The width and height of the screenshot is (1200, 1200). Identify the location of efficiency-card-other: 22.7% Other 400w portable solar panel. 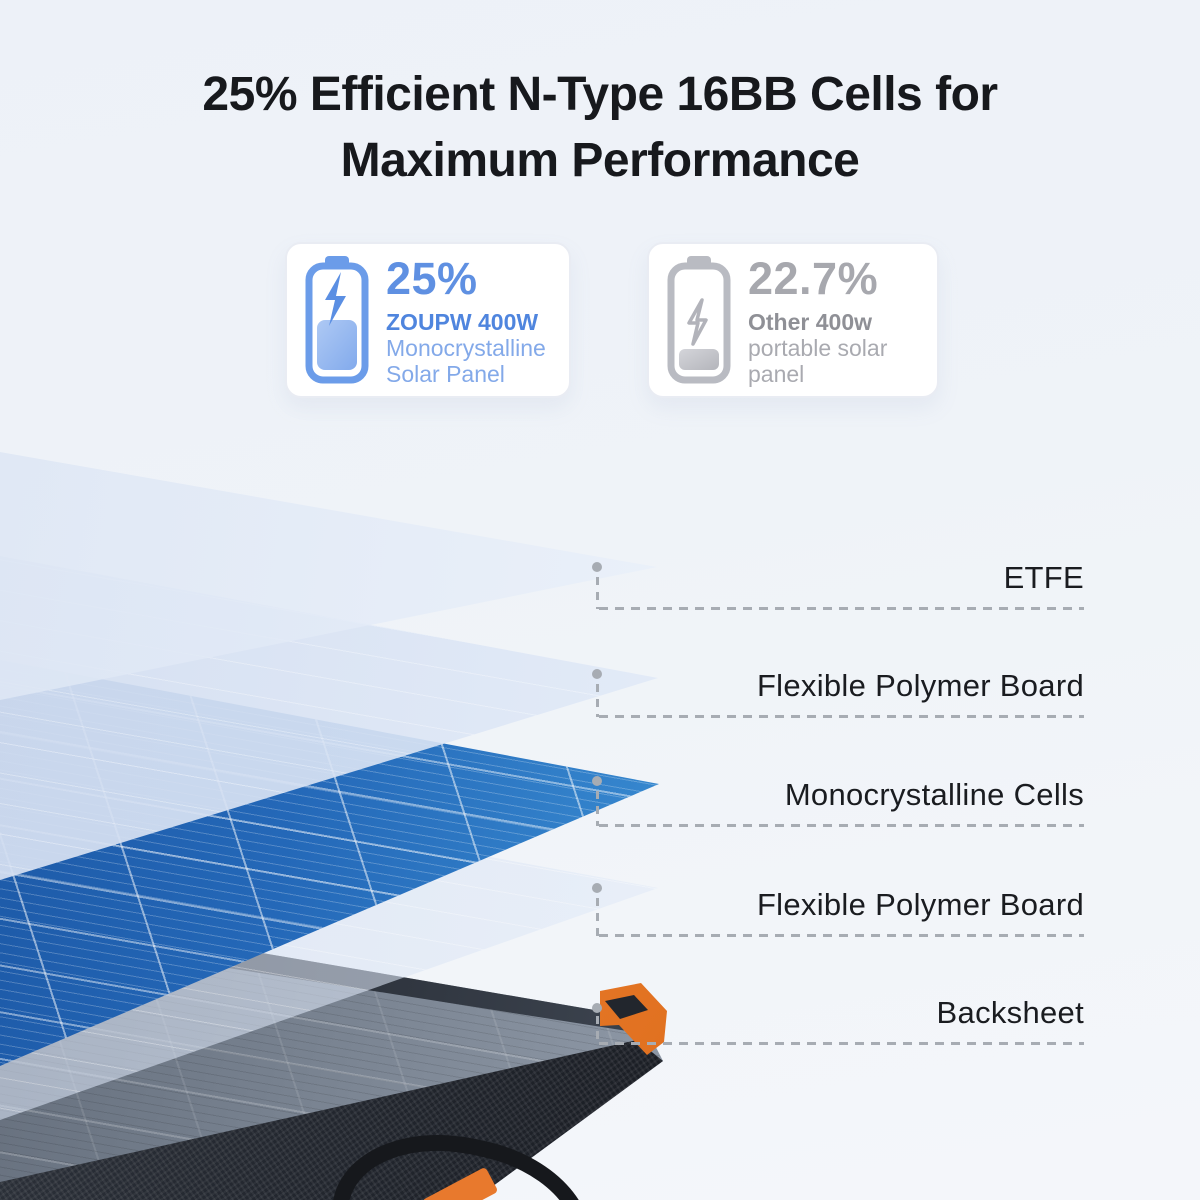
(793, 320).